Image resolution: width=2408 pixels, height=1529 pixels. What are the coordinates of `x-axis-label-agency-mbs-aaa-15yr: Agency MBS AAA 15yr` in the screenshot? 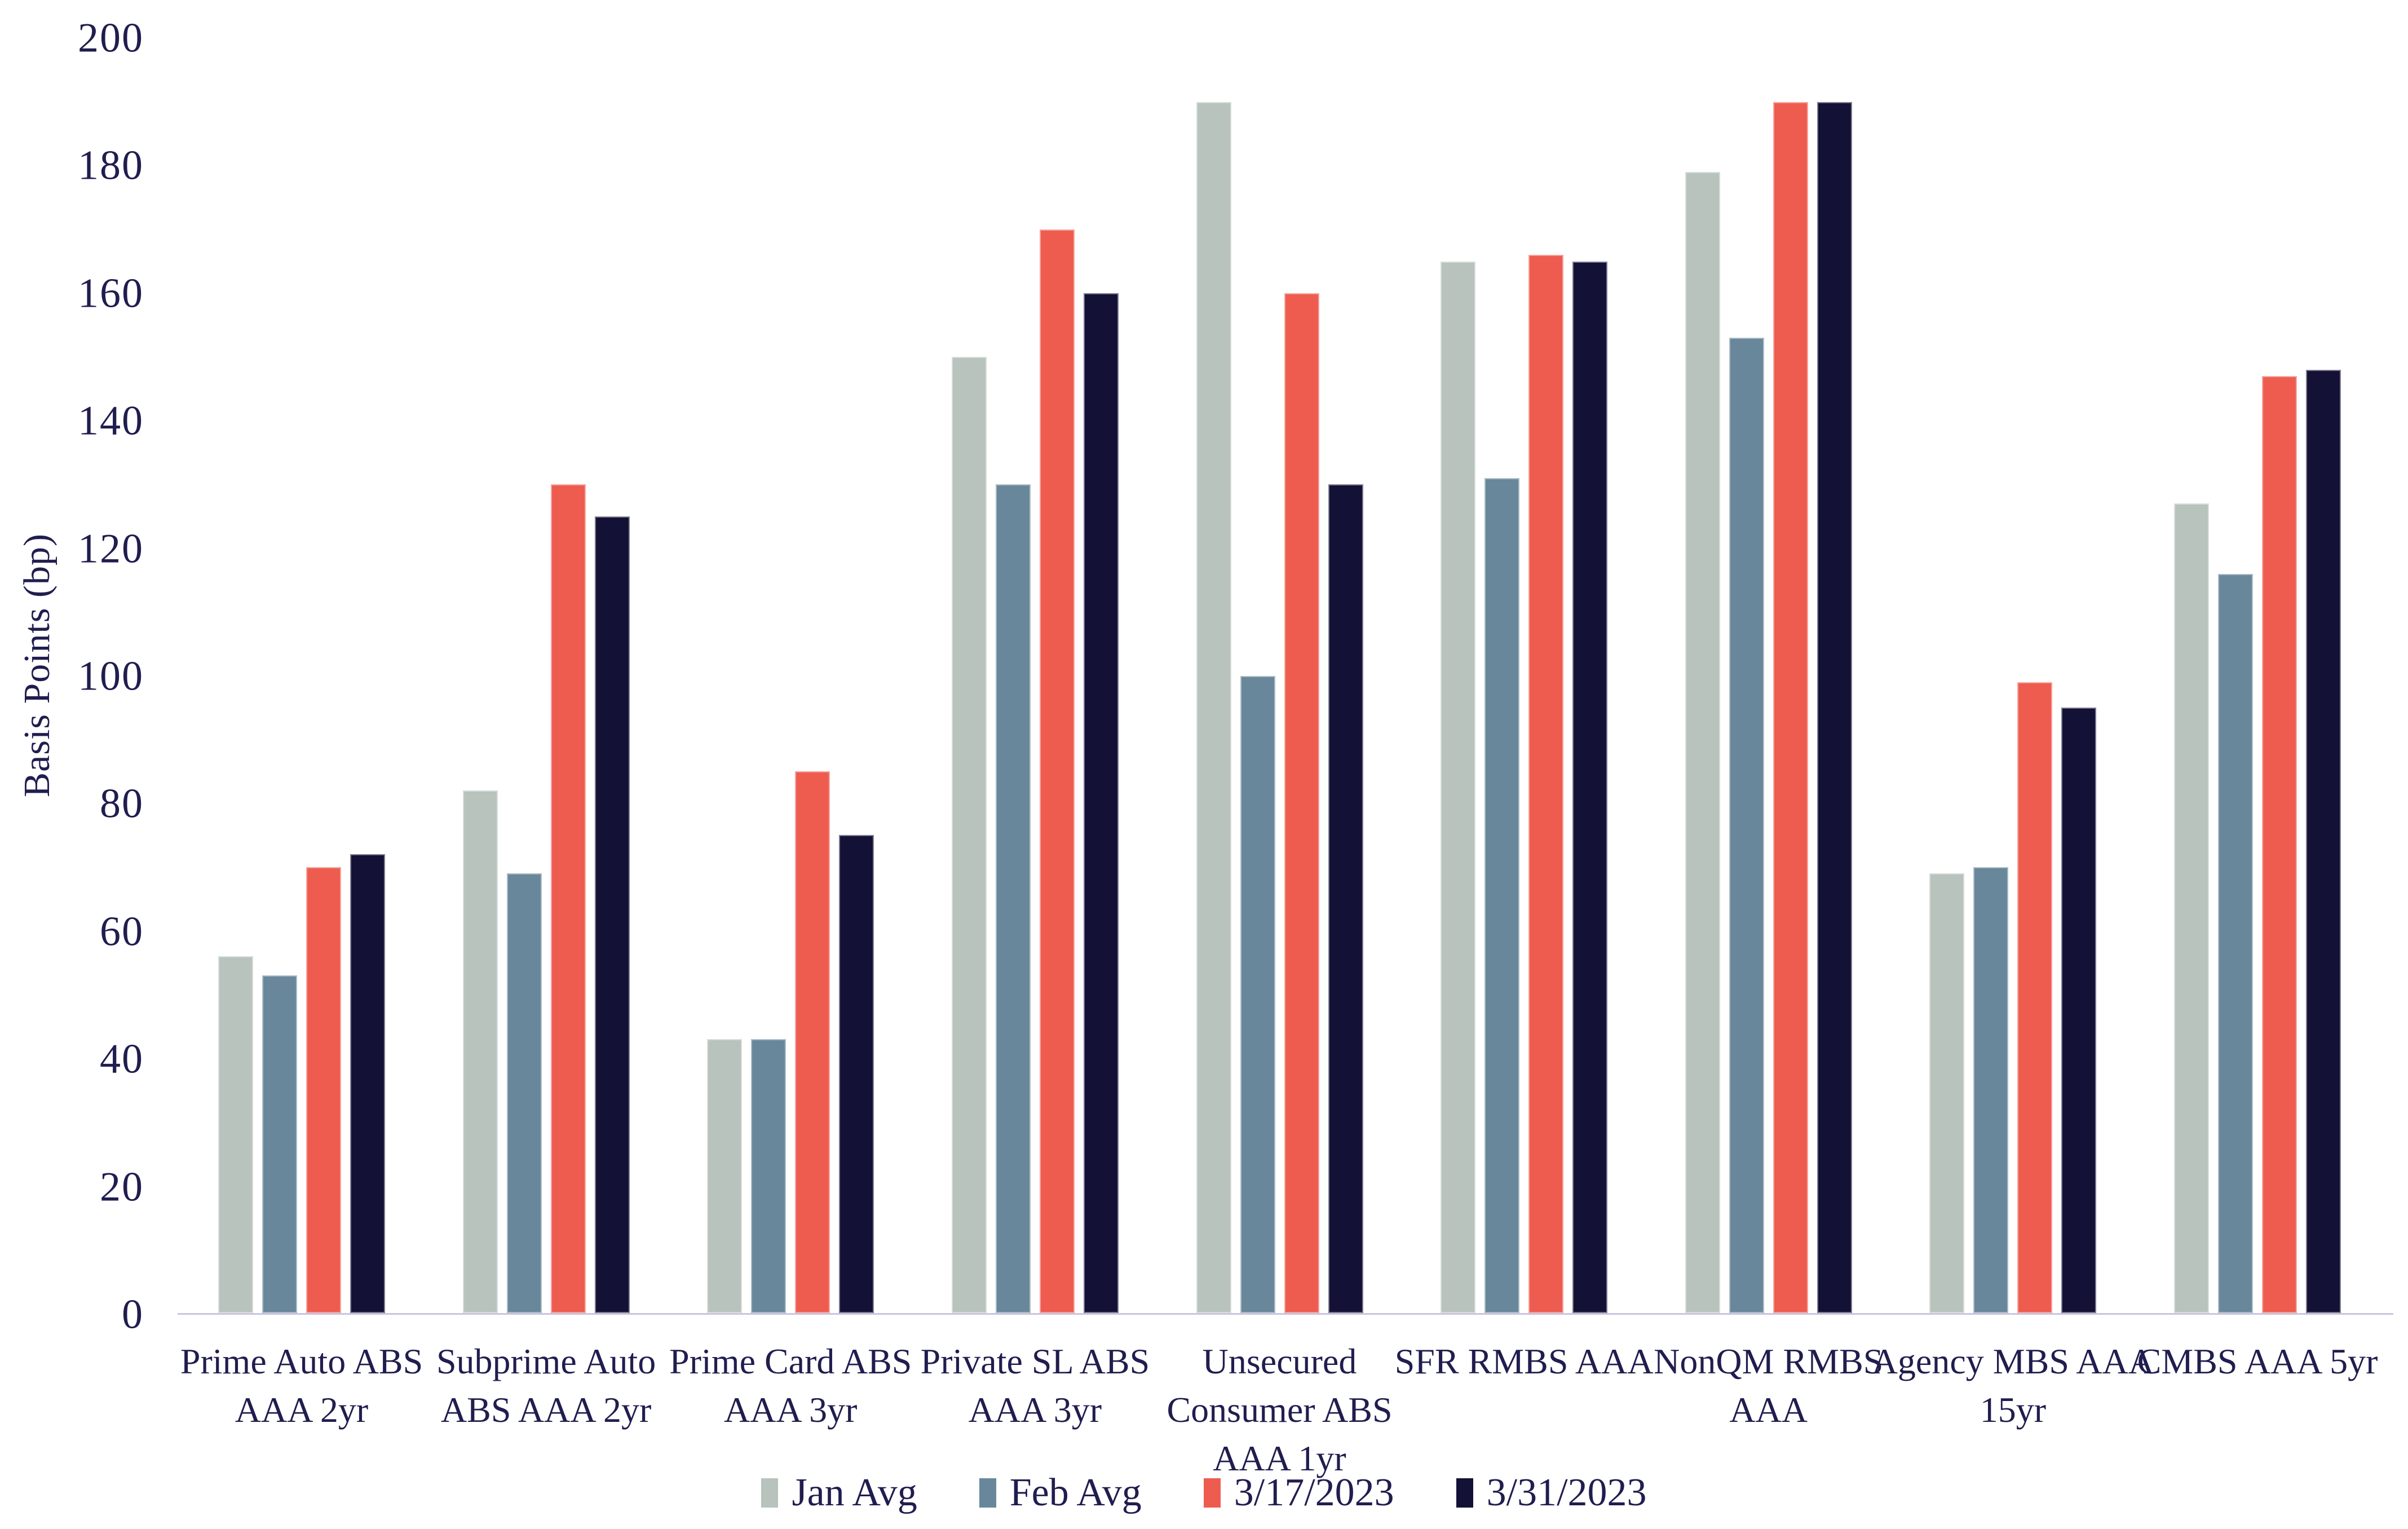 It's located at (2013, 1383).